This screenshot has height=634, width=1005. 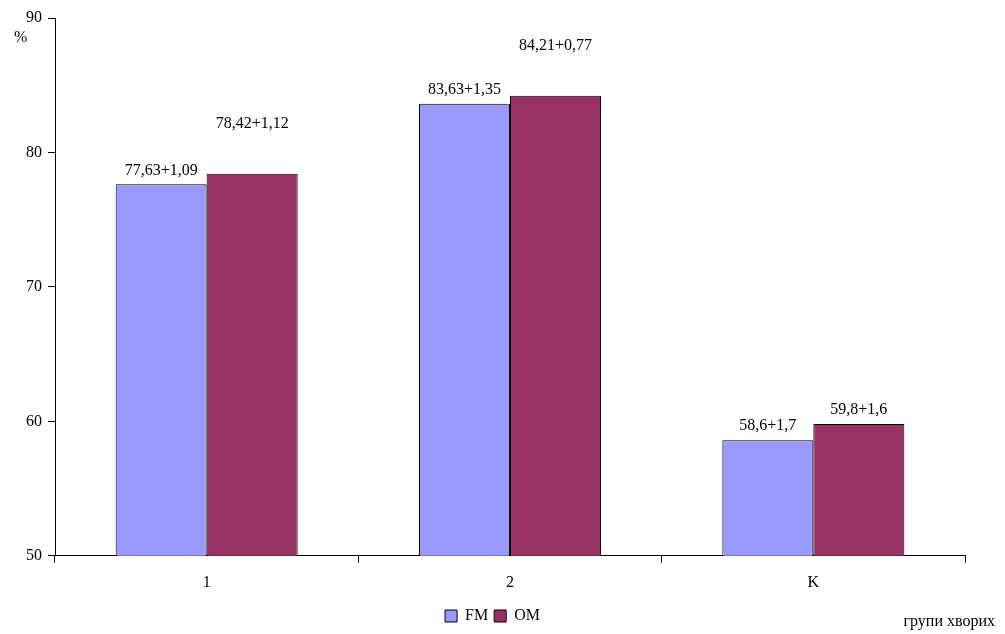 I want to click on y-tick-label: 50, so click(x=34, y=554).